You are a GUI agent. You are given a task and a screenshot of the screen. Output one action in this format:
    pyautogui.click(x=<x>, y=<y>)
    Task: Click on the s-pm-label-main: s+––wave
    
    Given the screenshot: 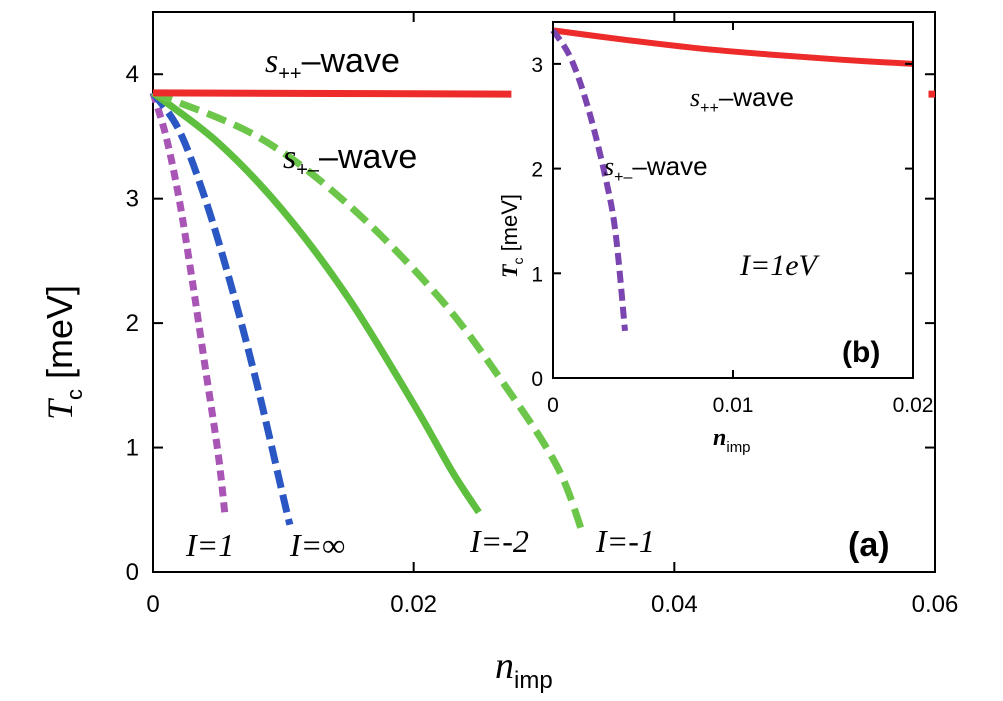 What is the action you would take?
    pyautogui.click(x=350, y=159)
    